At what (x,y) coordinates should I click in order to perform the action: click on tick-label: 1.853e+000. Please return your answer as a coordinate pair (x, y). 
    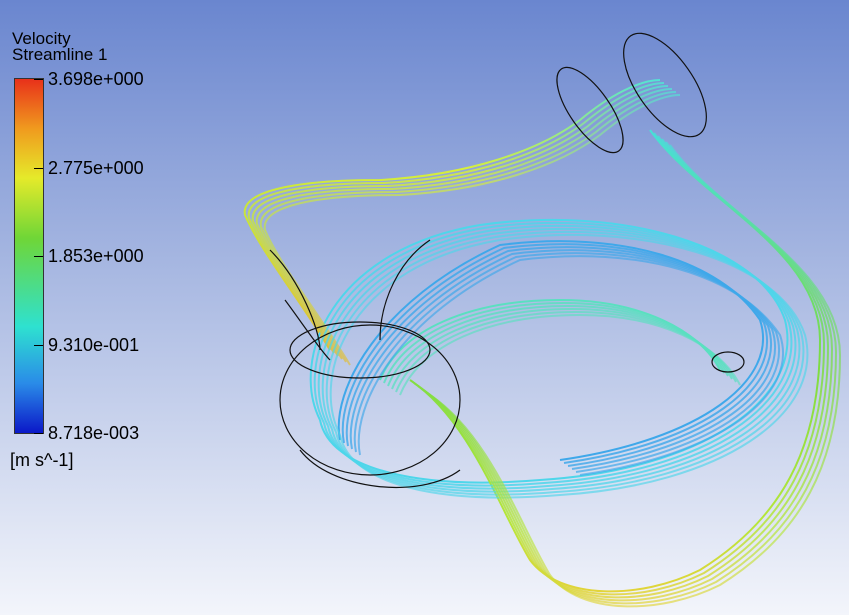
    Looking at the image, I should click on (96, 256).